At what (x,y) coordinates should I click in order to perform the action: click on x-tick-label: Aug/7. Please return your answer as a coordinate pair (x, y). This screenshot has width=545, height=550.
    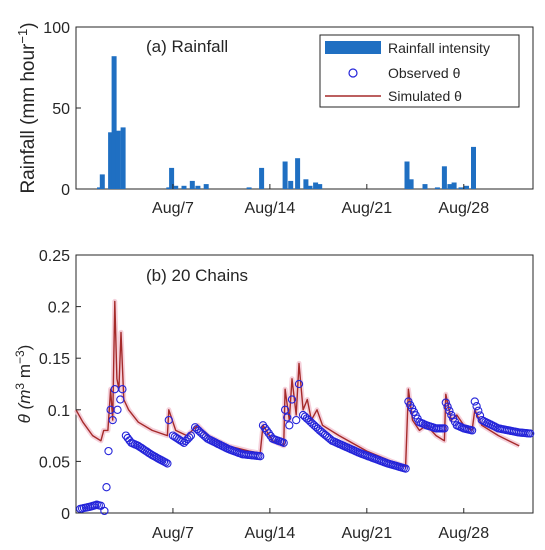
    Looking at the image, I should click on (173, 208).